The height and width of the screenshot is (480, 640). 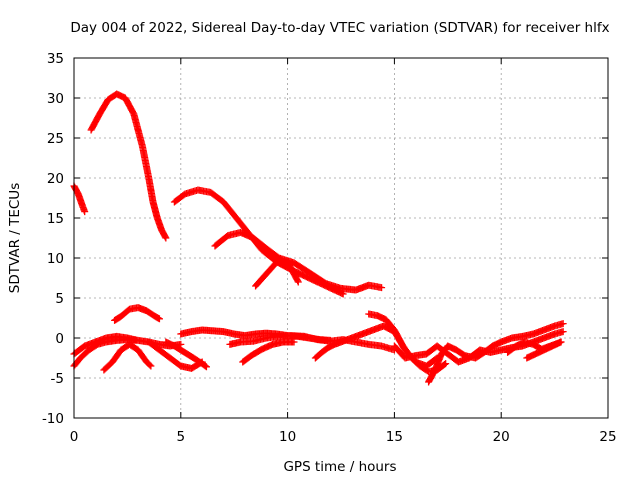 What do you see at coordinates (394, 437) in the screenshot?
I see `x-tick-label: 15` at bounding box center [394, 437].